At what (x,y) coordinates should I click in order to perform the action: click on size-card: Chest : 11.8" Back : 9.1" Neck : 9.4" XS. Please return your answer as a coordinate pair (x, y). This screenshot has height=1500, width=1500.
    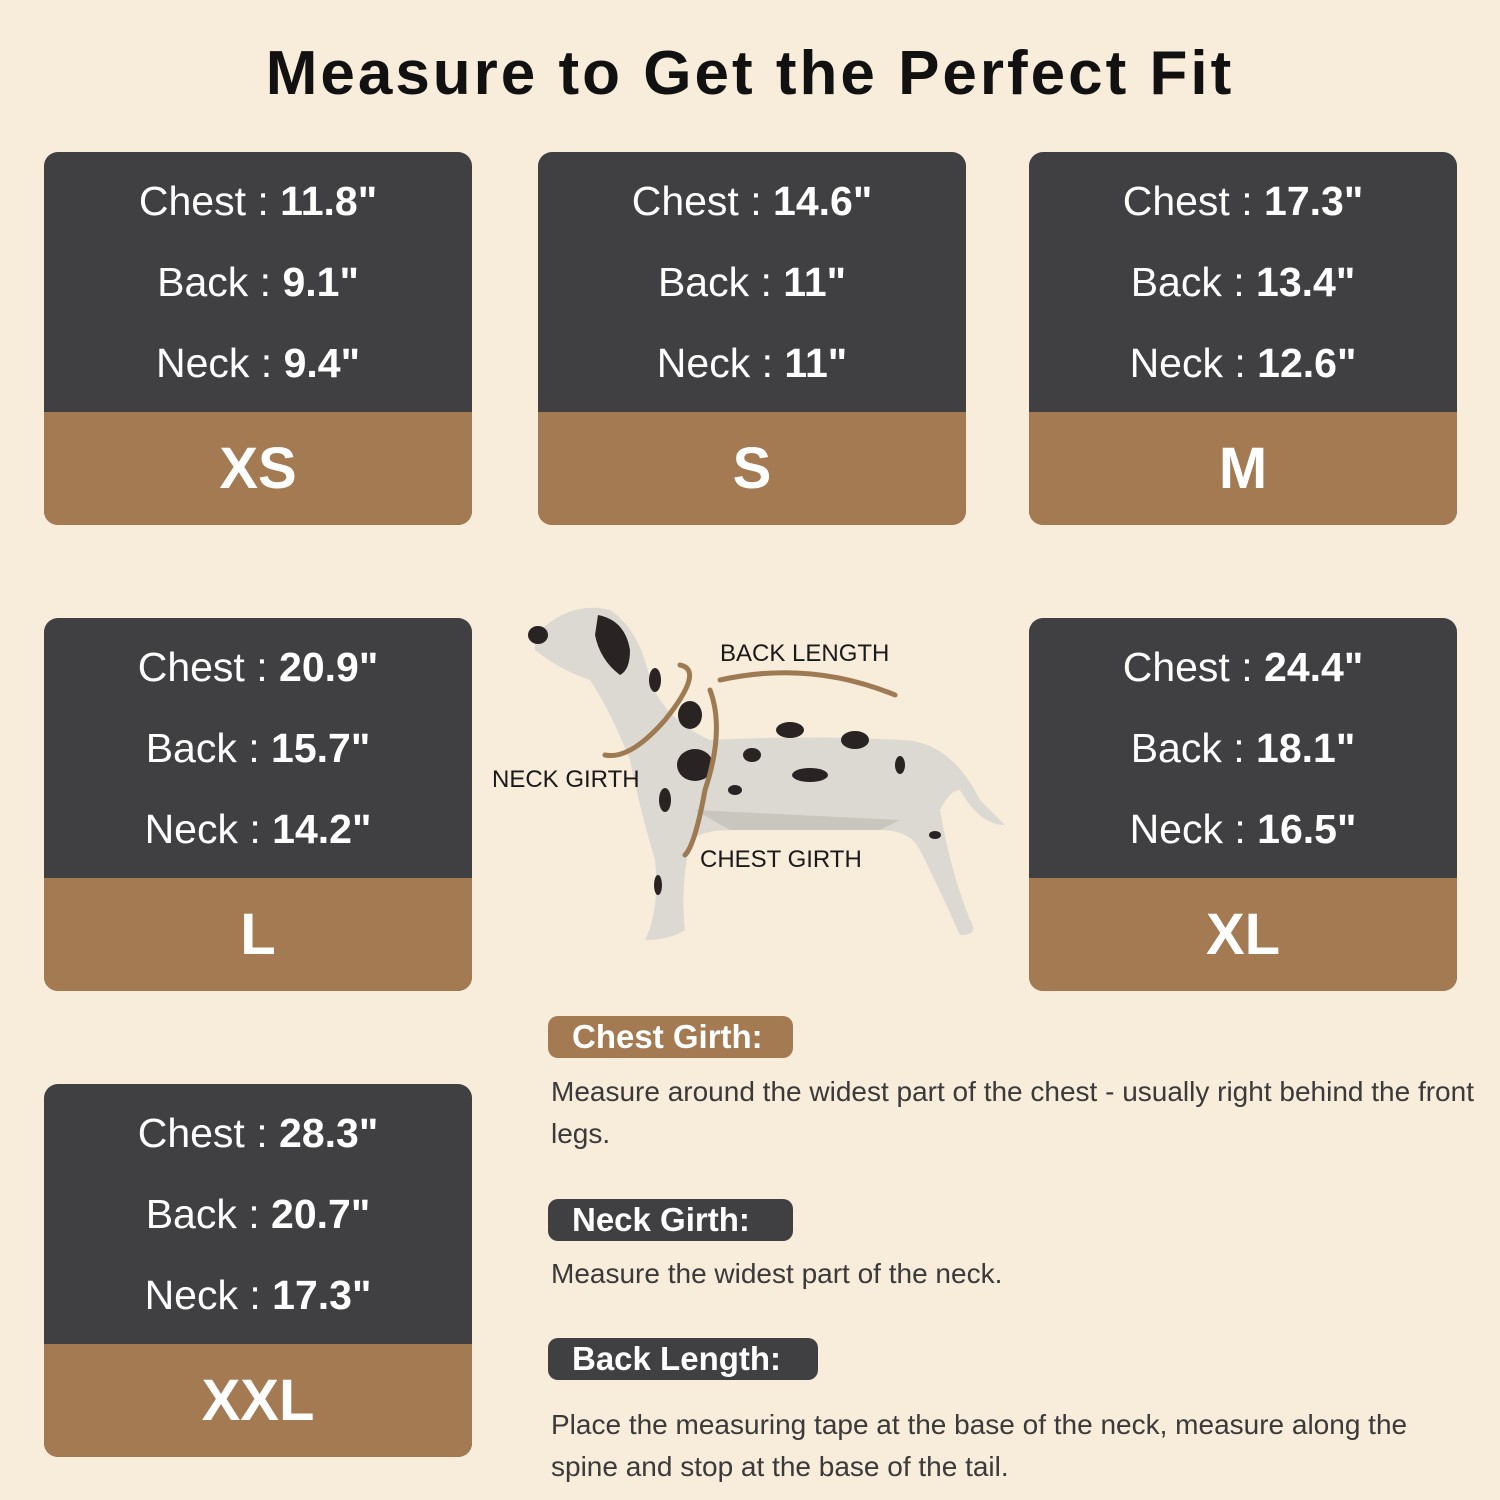
    Looking at the image, I should click on (258, 338).